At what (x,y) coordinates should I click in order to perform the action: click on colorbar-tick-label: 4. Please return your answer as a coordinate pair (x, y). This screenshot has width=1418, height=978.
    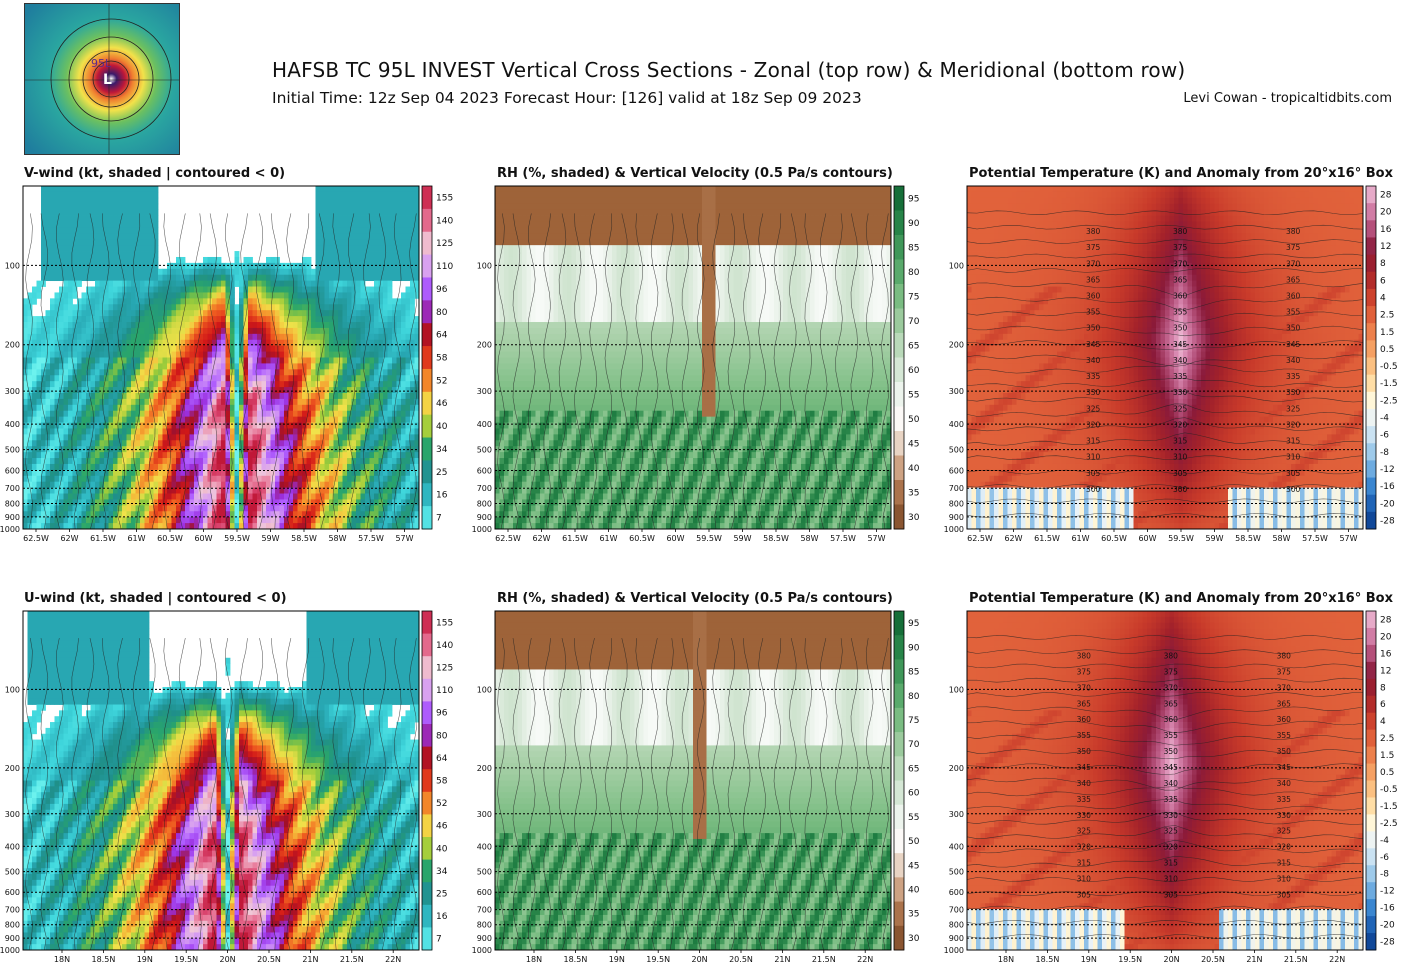
    Looking at the image, I should click on (1383, 299).